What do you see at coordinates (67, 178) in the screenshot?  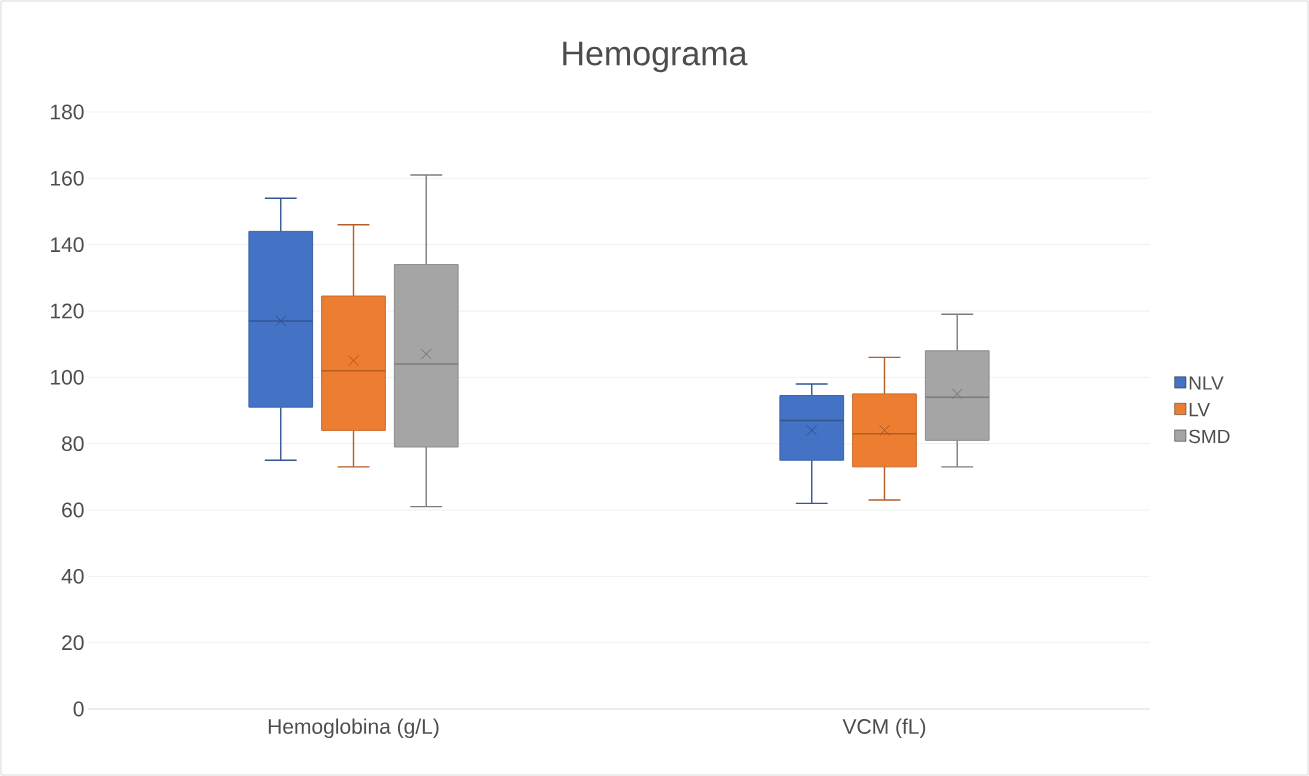 I see `y-tick-label: 160` at bounding box center [67, 178].